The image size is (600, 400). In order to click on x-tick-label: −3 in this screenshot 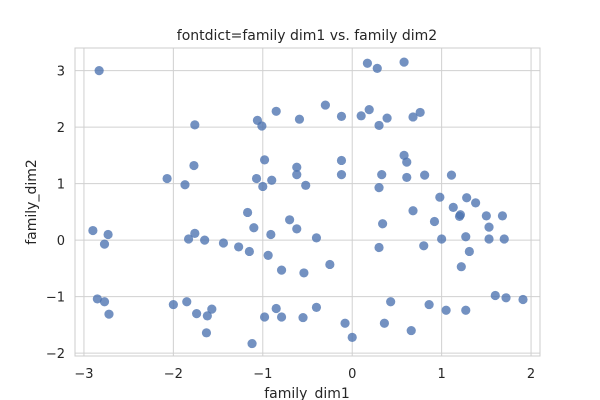, I will do `click(83, 374)`.